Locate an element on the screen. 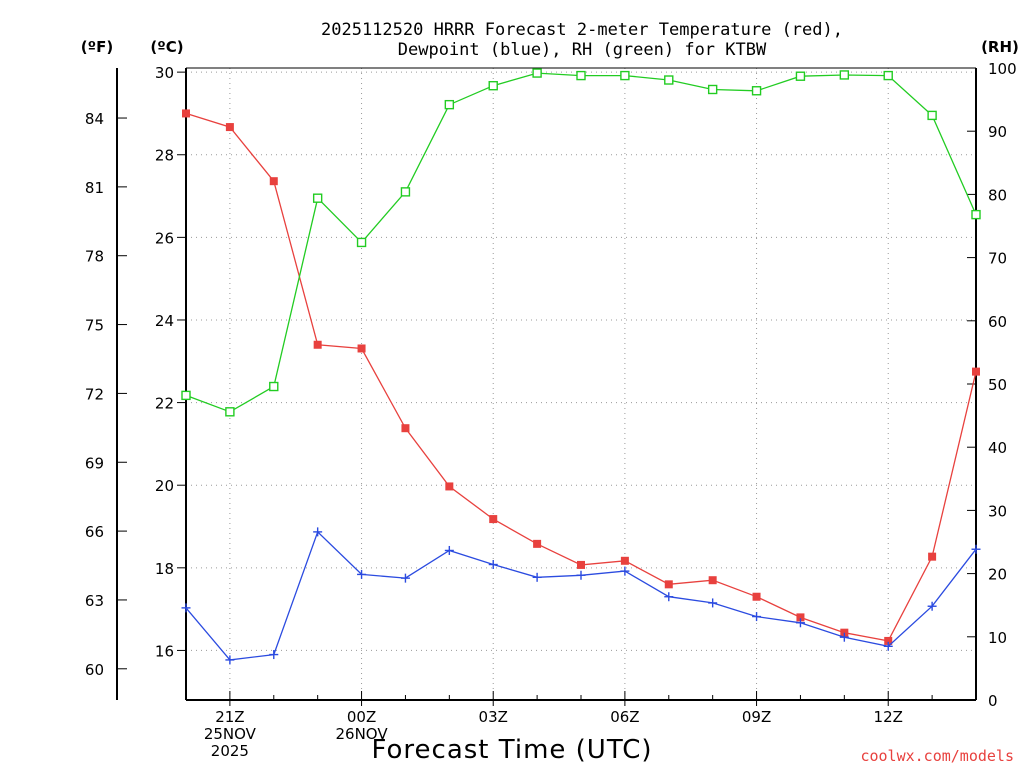  celsius-tick-label: 22 is located at coordinates (164, 404).